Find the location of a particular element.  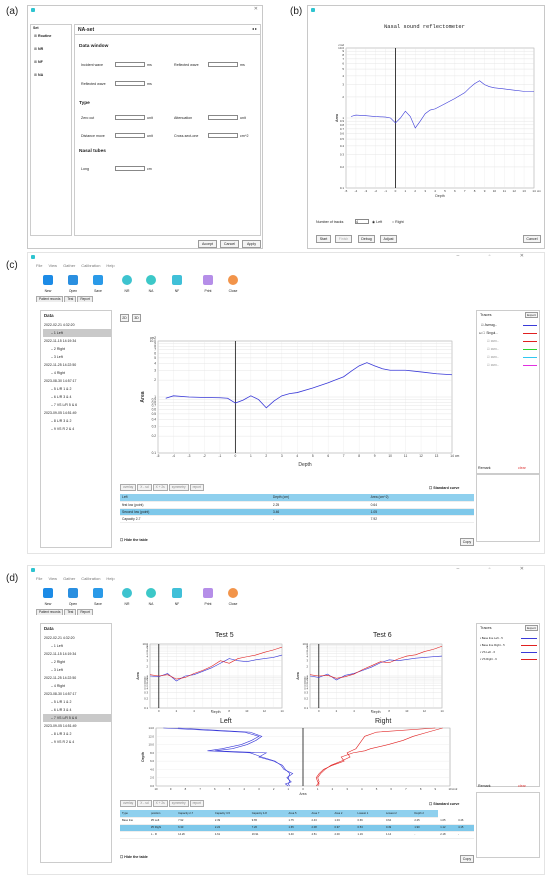

tree-item: – 8 L/R 3 & 2 is located at coordinates (61, 734).